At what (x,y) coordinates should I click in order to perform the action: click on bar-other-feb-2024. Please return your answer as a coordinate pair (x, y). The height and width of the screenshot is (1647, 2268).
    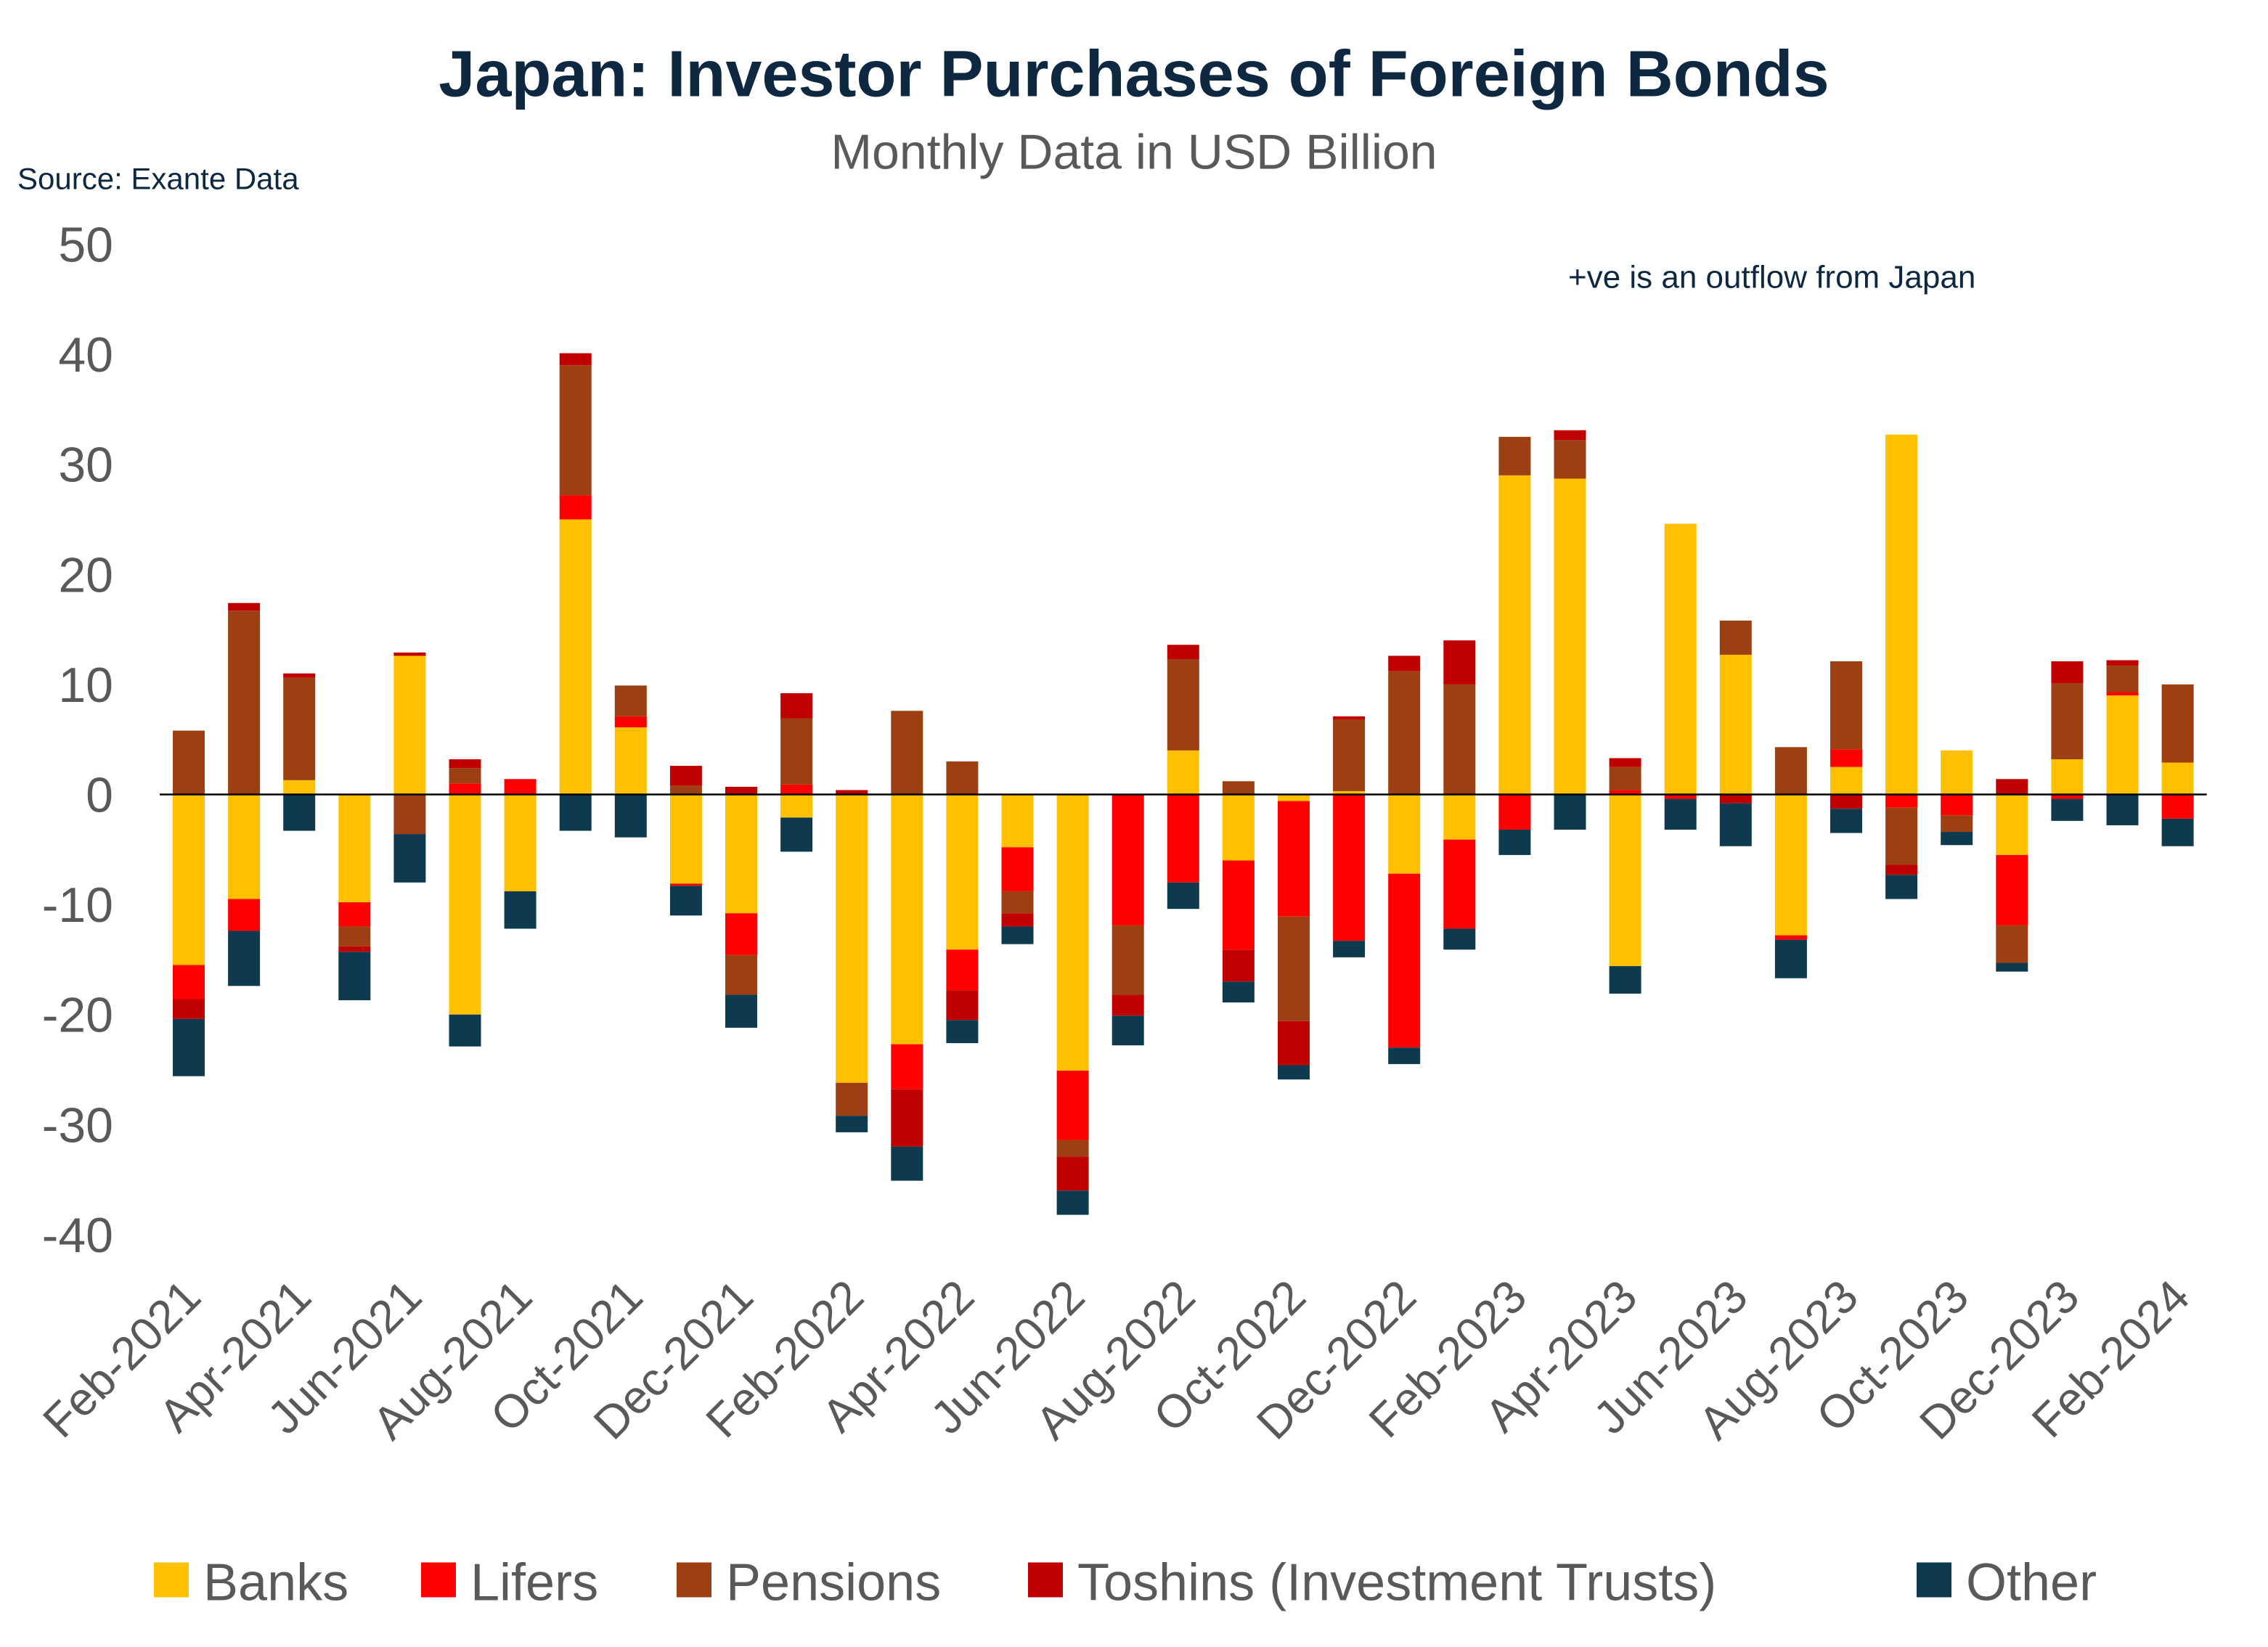
    Looking at the image, I should click on (2177, 832).